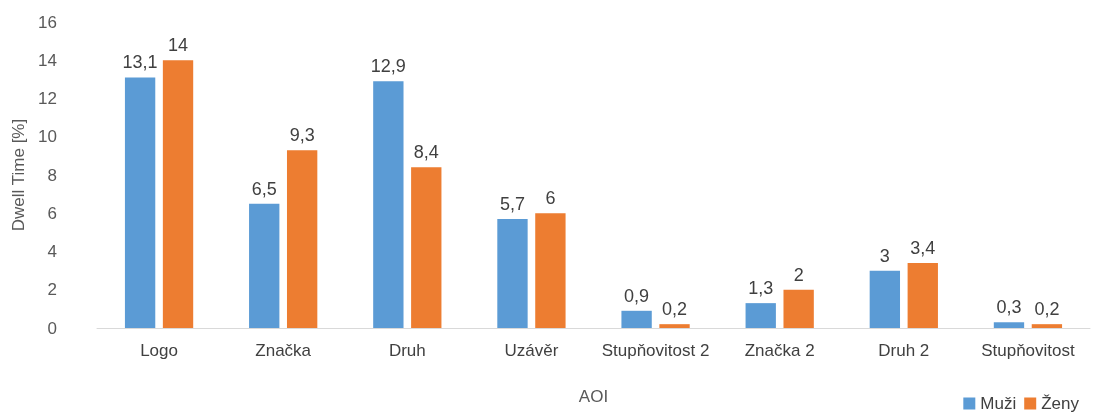 The width and height of the screenshot is (1094, 417). Describe the element at coordinates (47, 22) in the screenshot. I see `y-tick-label: 16` at that location.